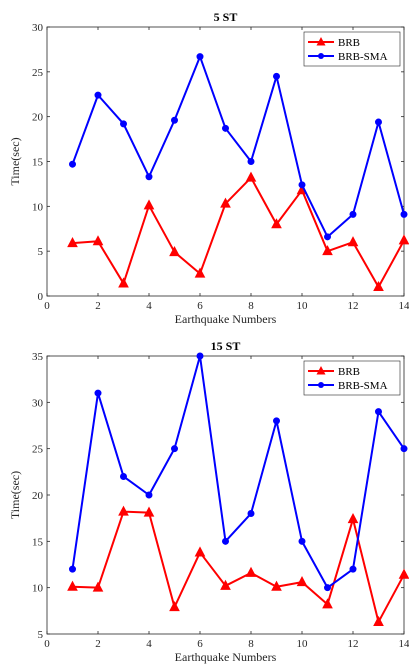 This screenshot has height=671, width=409. What do you see at coordinates (38, 207) in the screenshot?
I see `chart-1-ytick-label: 10` at bounding box center [38, 207].